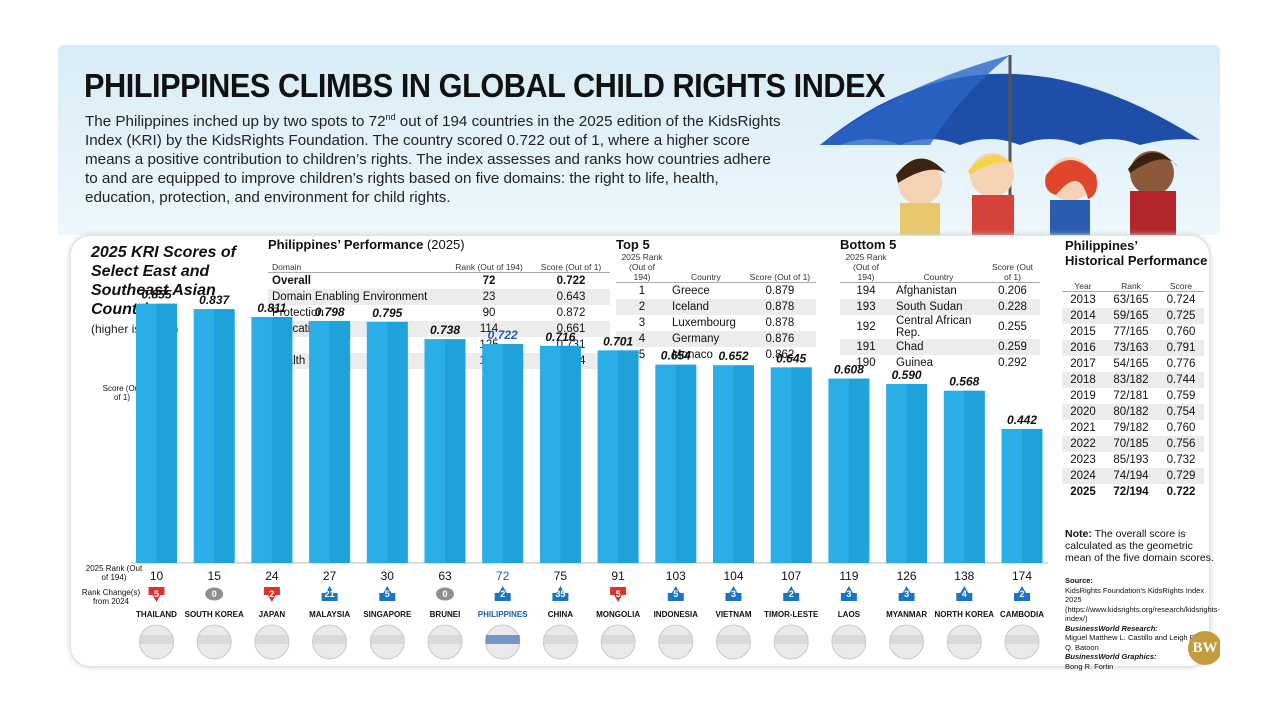  Describe the element at coordinates (964, 382) in the screenshot. I see `bar-value-label: 0.568` at that location.